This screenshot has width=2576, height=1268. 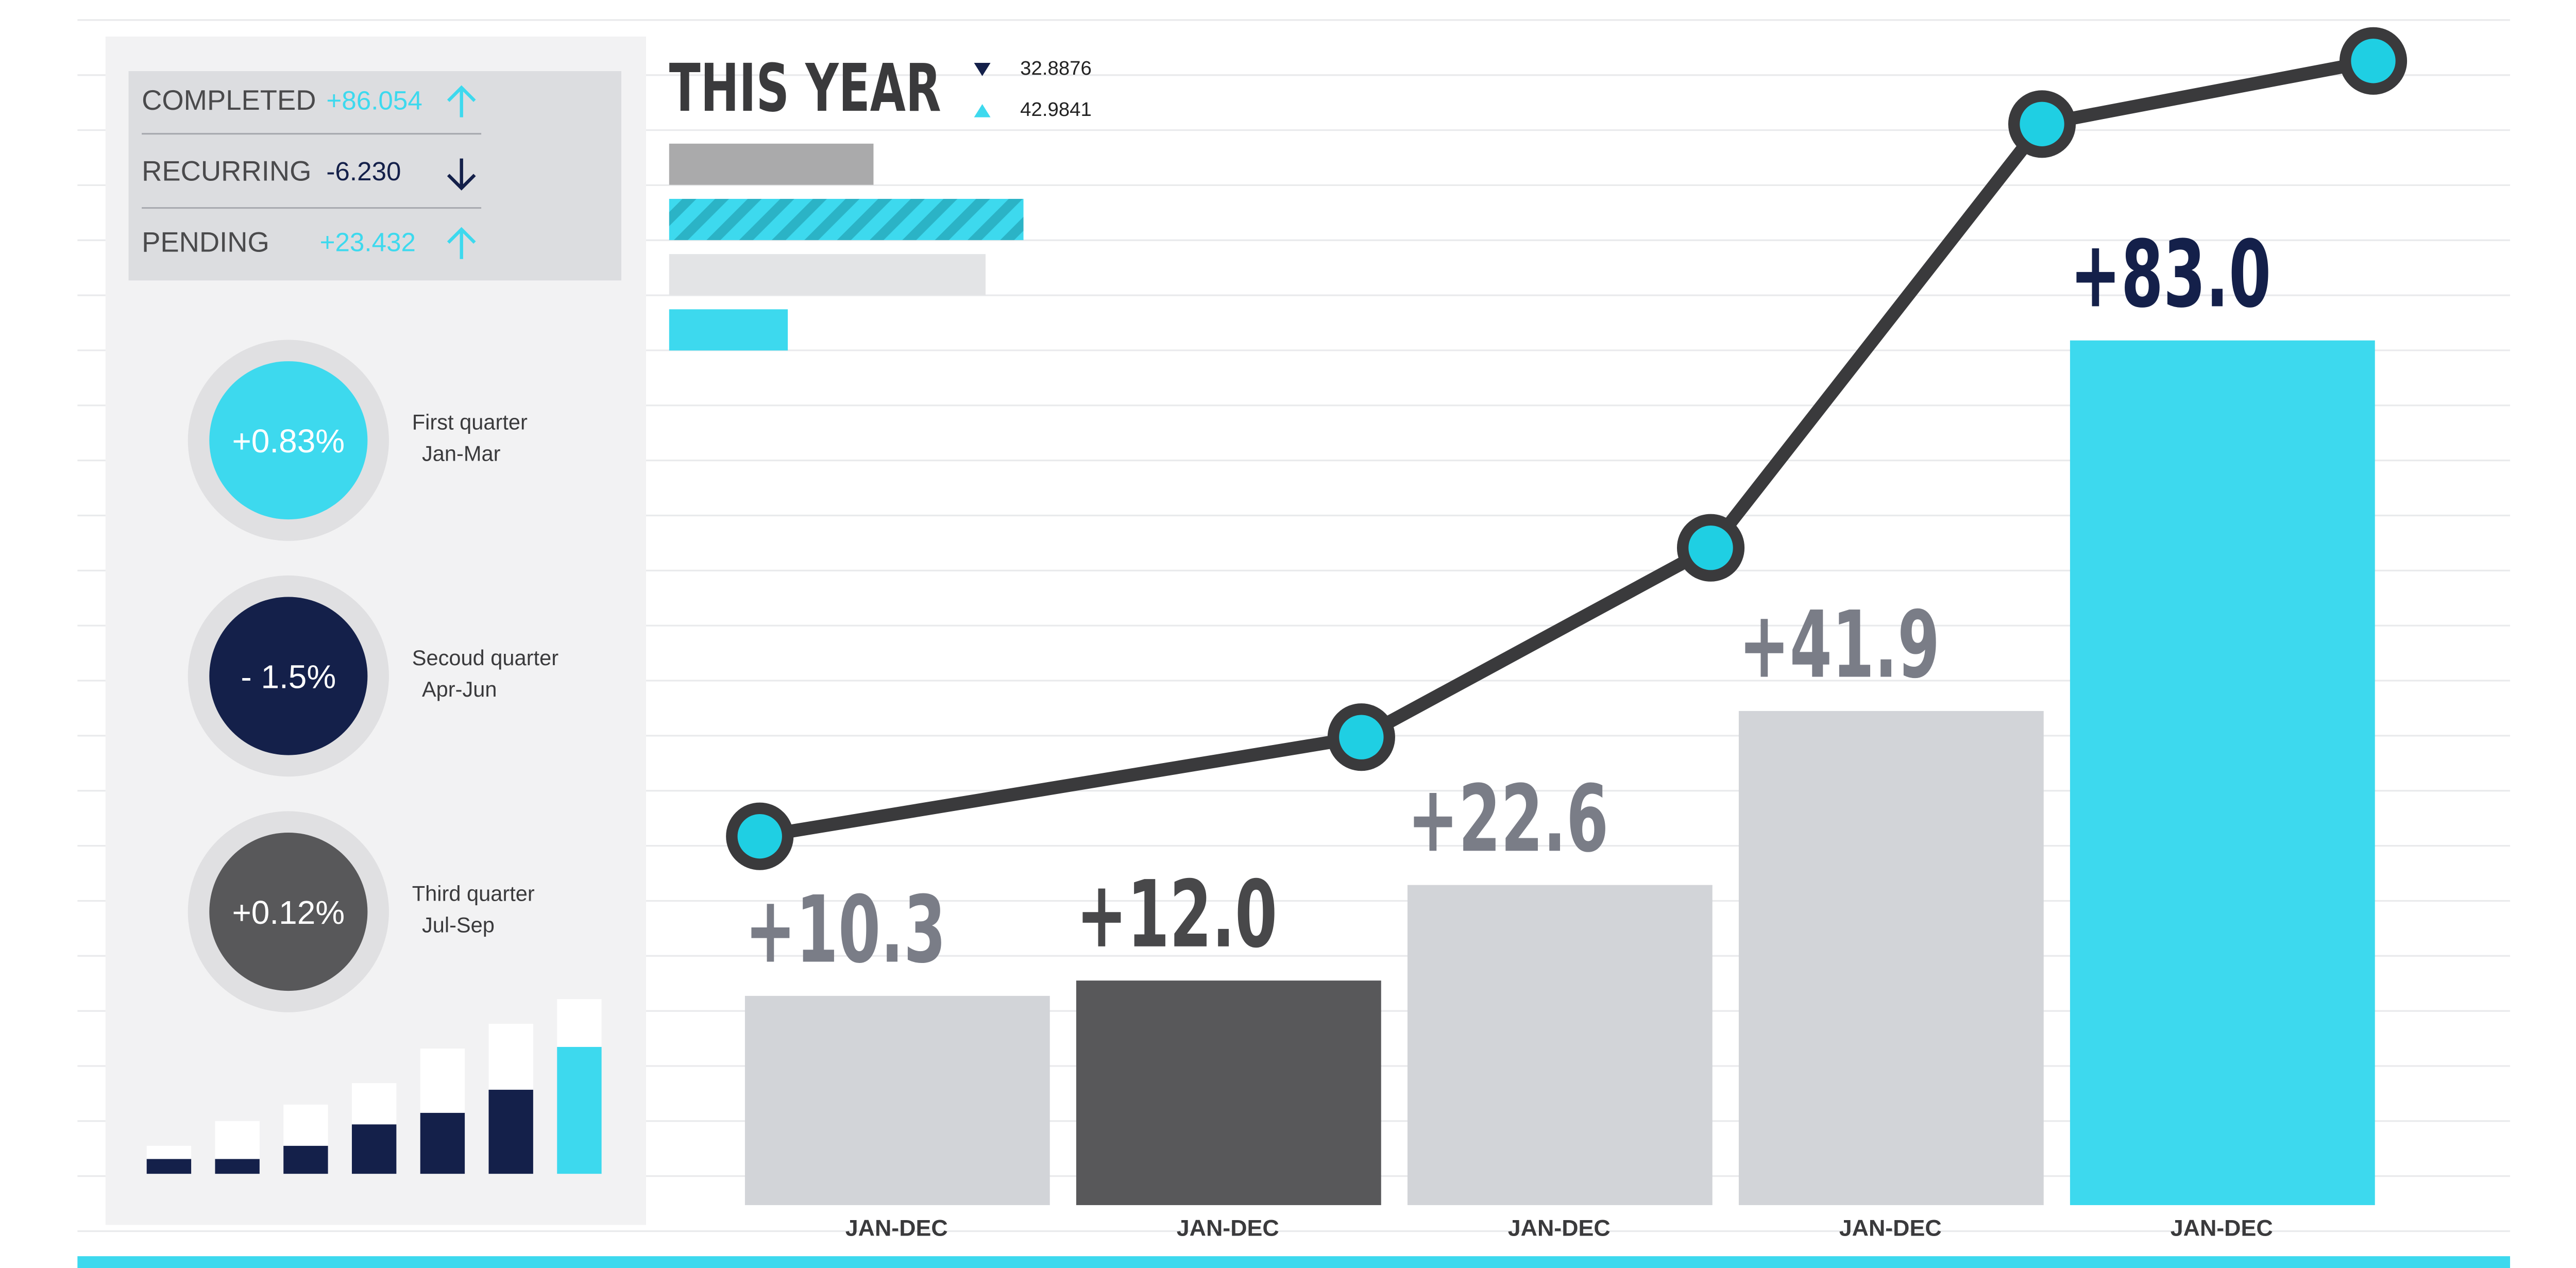 I want to click on bar-value-label: +83.0, so click(x=2170, y=274).